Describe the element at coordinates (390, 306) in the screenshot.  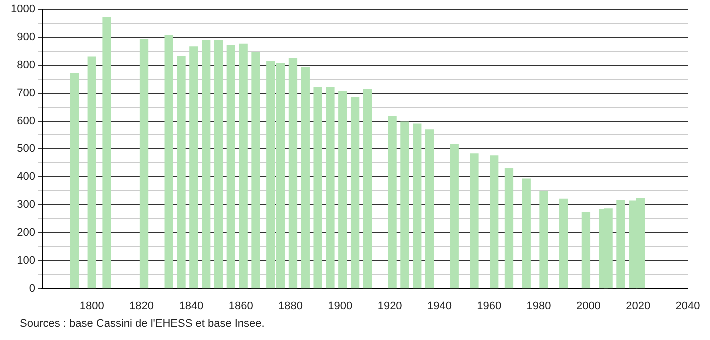
I see `x-tick-label: 1920` at that location.